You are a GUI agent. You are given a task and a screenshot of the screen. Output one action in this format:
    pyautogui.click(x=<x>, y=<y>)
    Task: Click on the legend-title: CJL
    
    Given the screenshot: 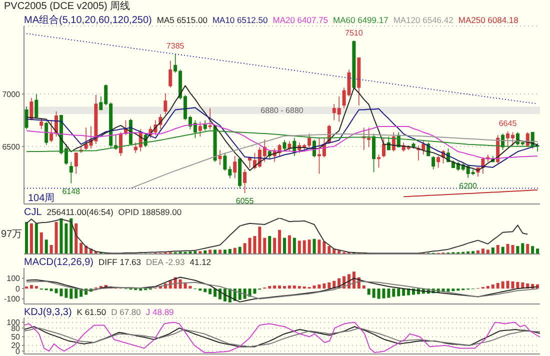 What is the action you would take?
    pyautogui.click(x=33, y=213)
    